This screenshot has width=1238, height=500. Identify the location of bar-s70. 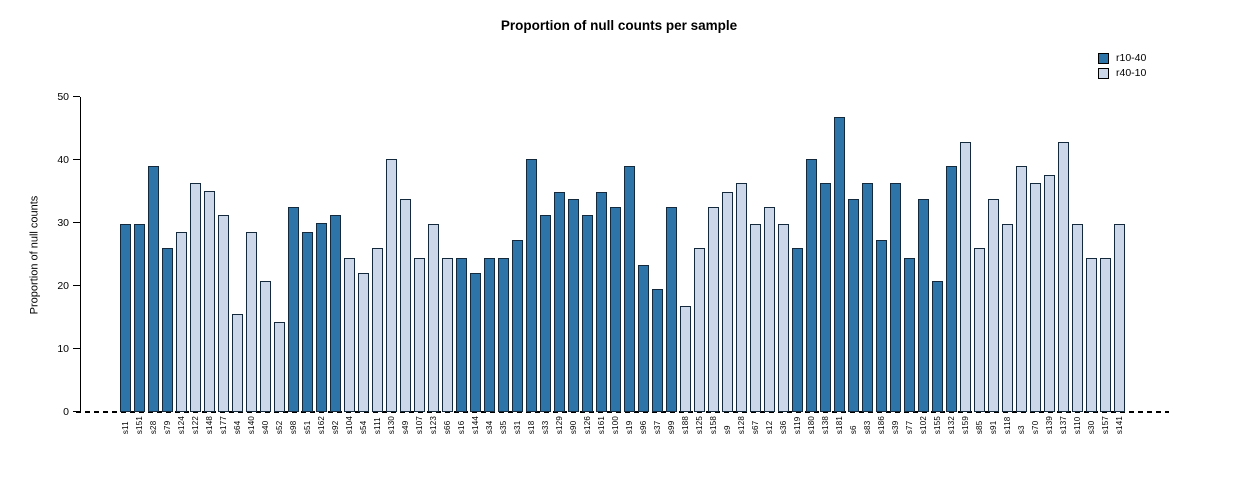
(1035, 297).